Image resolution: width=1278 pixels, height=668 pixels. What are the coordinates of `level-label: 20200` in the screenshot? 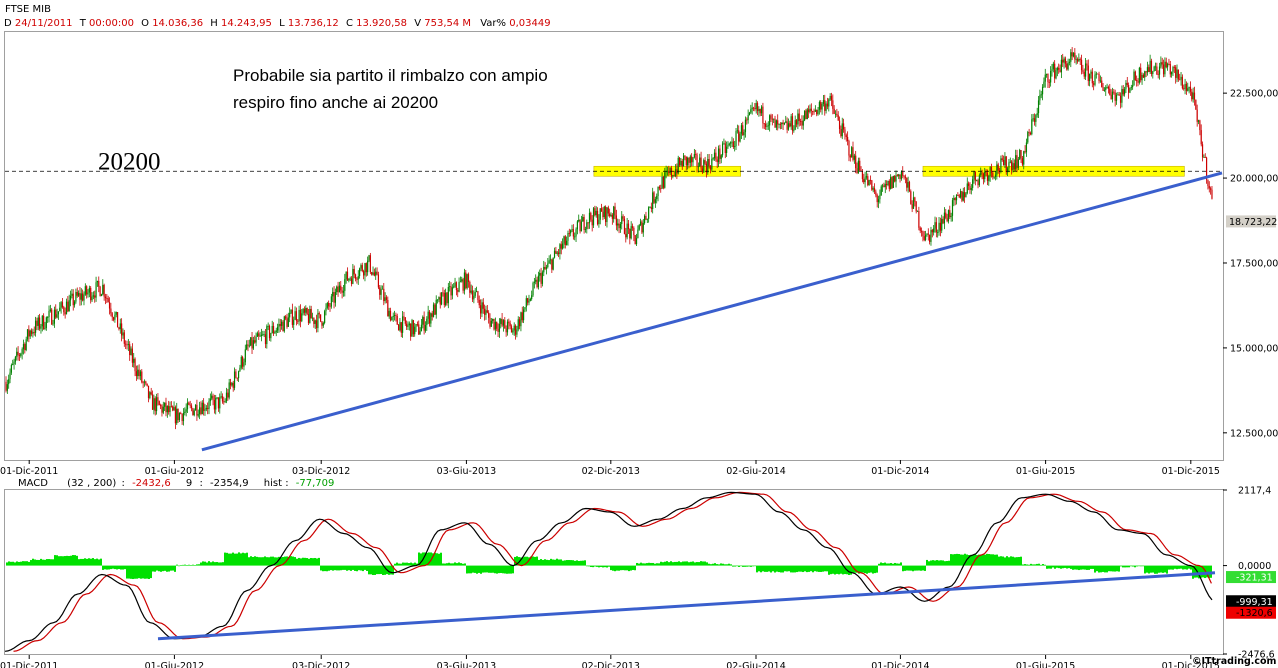 It's located at (129, 161).